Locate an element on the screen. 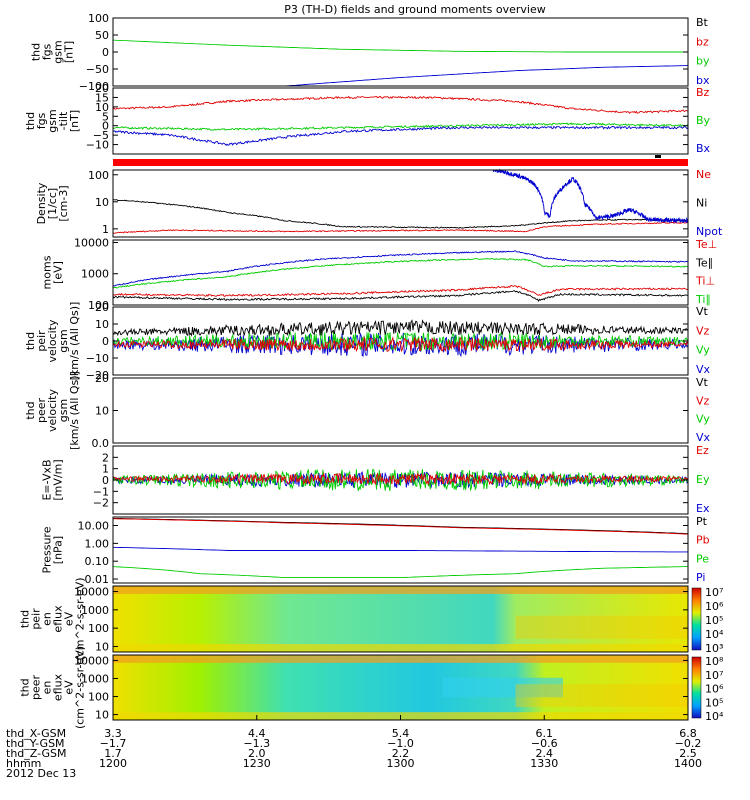 Image resolution: width=750 pixels, height=800 pixels. panel-5-tick-label: −20 is located at coordinates (97, 375).